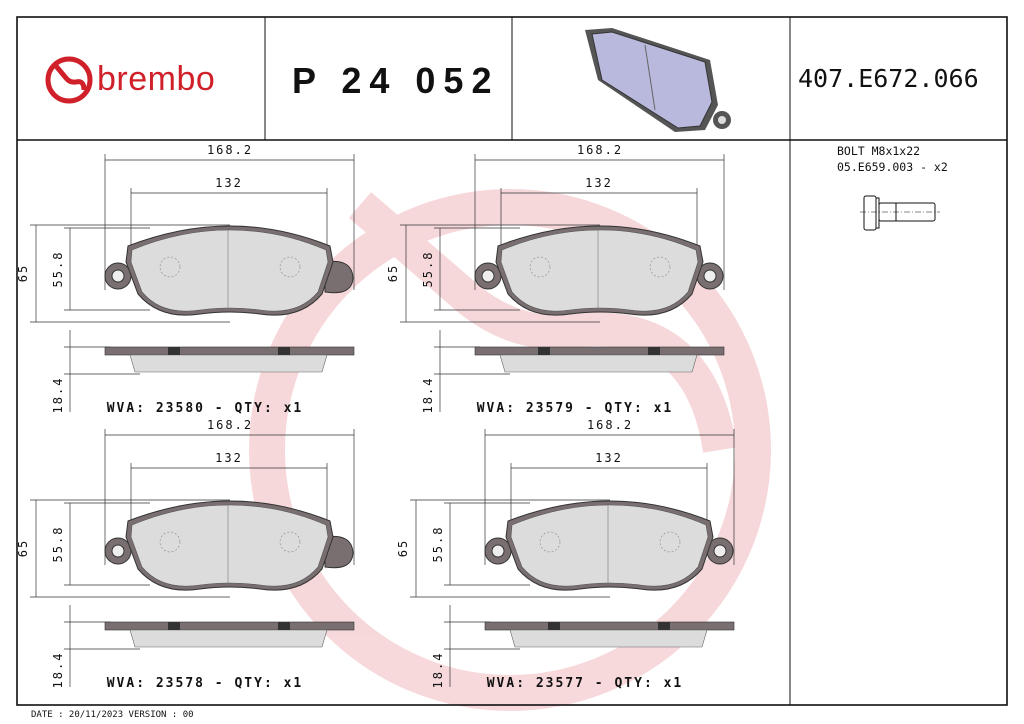  I want to click on footer-date-version: DATE : 20/11/2023 VERSION : 00, so click(112, 715).